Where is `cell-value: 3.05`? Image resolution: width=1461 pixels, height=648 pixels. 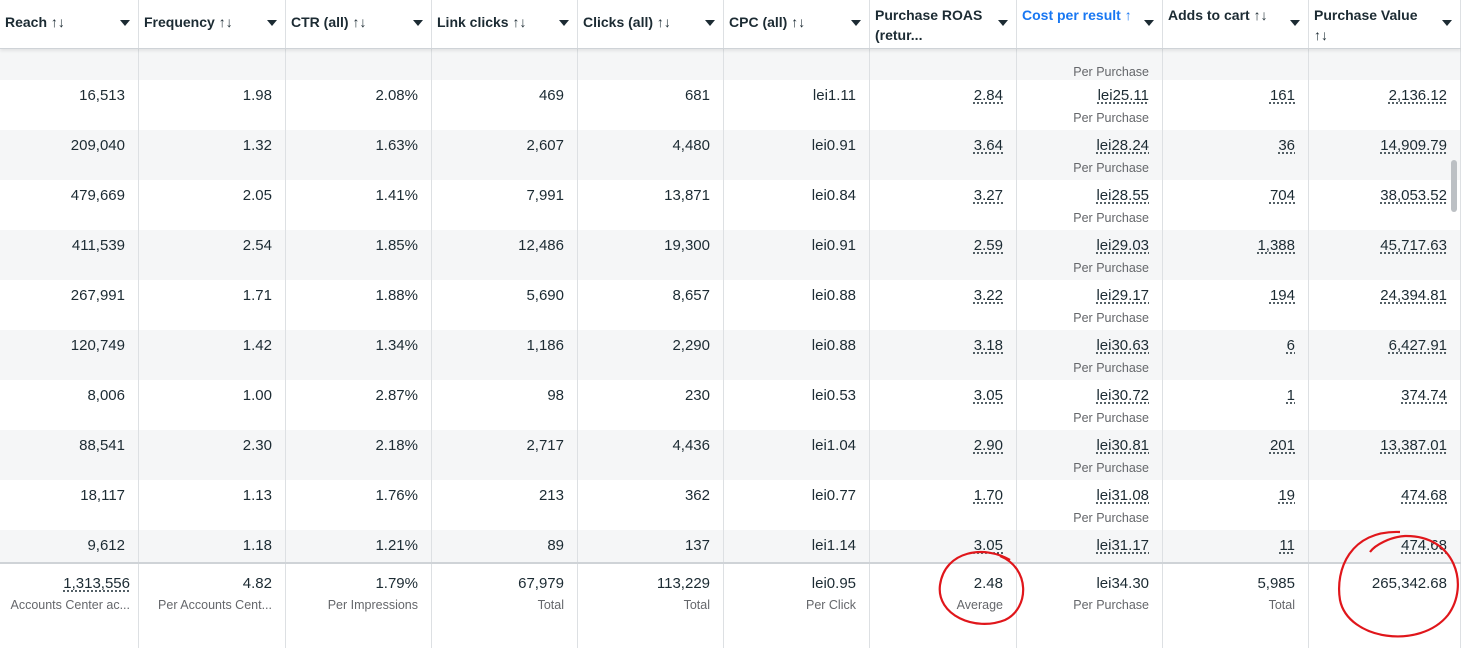
cell-value: 3.05 is located at coordinates (988, 395).